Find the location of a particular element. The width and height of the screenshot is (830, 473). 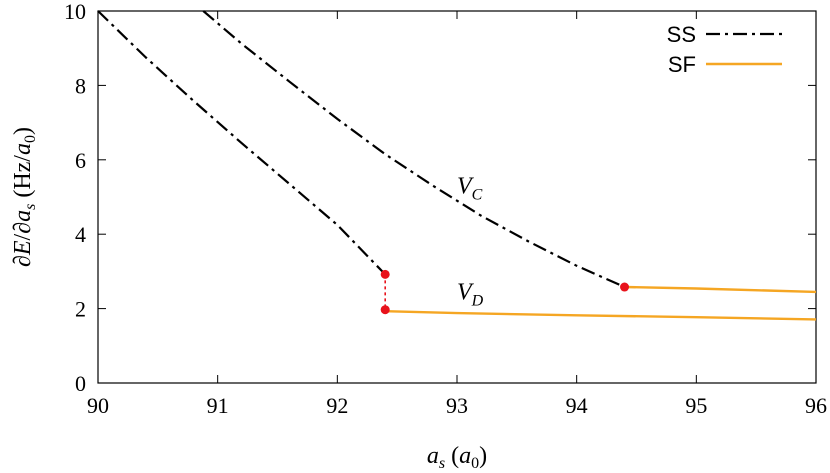

legend: SS SF is located at coordinates (724, 49).